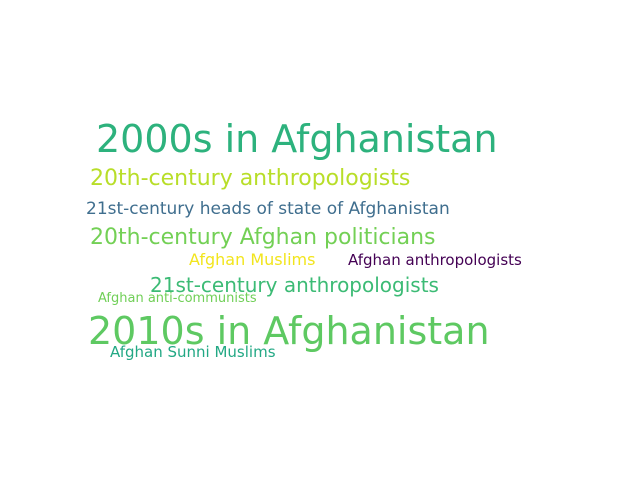 The width and height of the screenshot is (640, 480). Describe the element at coordinates (252, 259) in the screenshot. I see `word-afghan-muslims: Afghan Muslims` at that location.